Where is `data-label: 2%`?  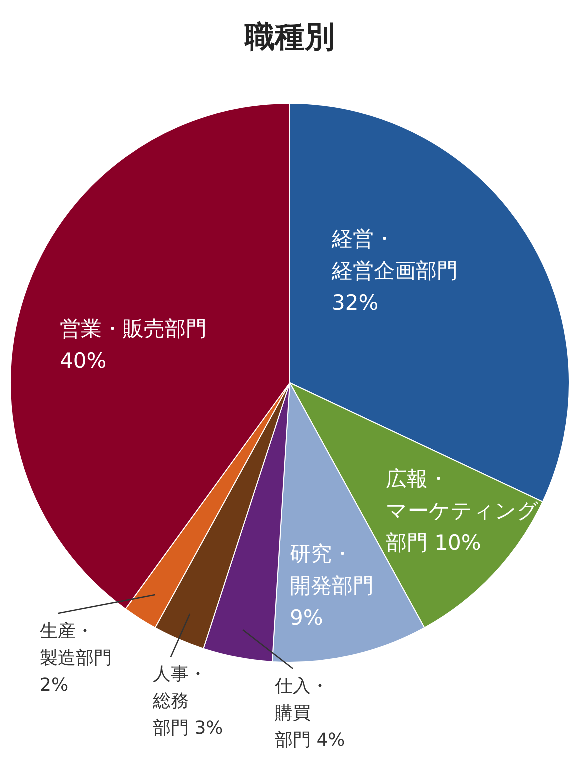 data-label: 2% is located at coordinates (55, 686).